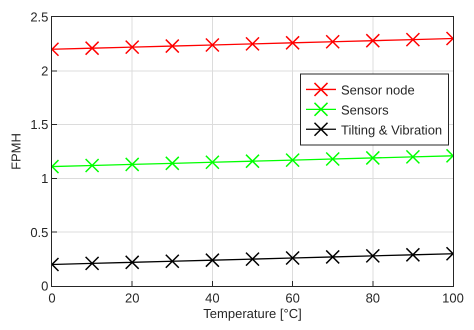 The width and height of the screenshot is (474, 330). What do you see at coordinates (39, 17) in the screenshot?
I see `y-tick-label: 2.5` at bounding box center [39, 17].